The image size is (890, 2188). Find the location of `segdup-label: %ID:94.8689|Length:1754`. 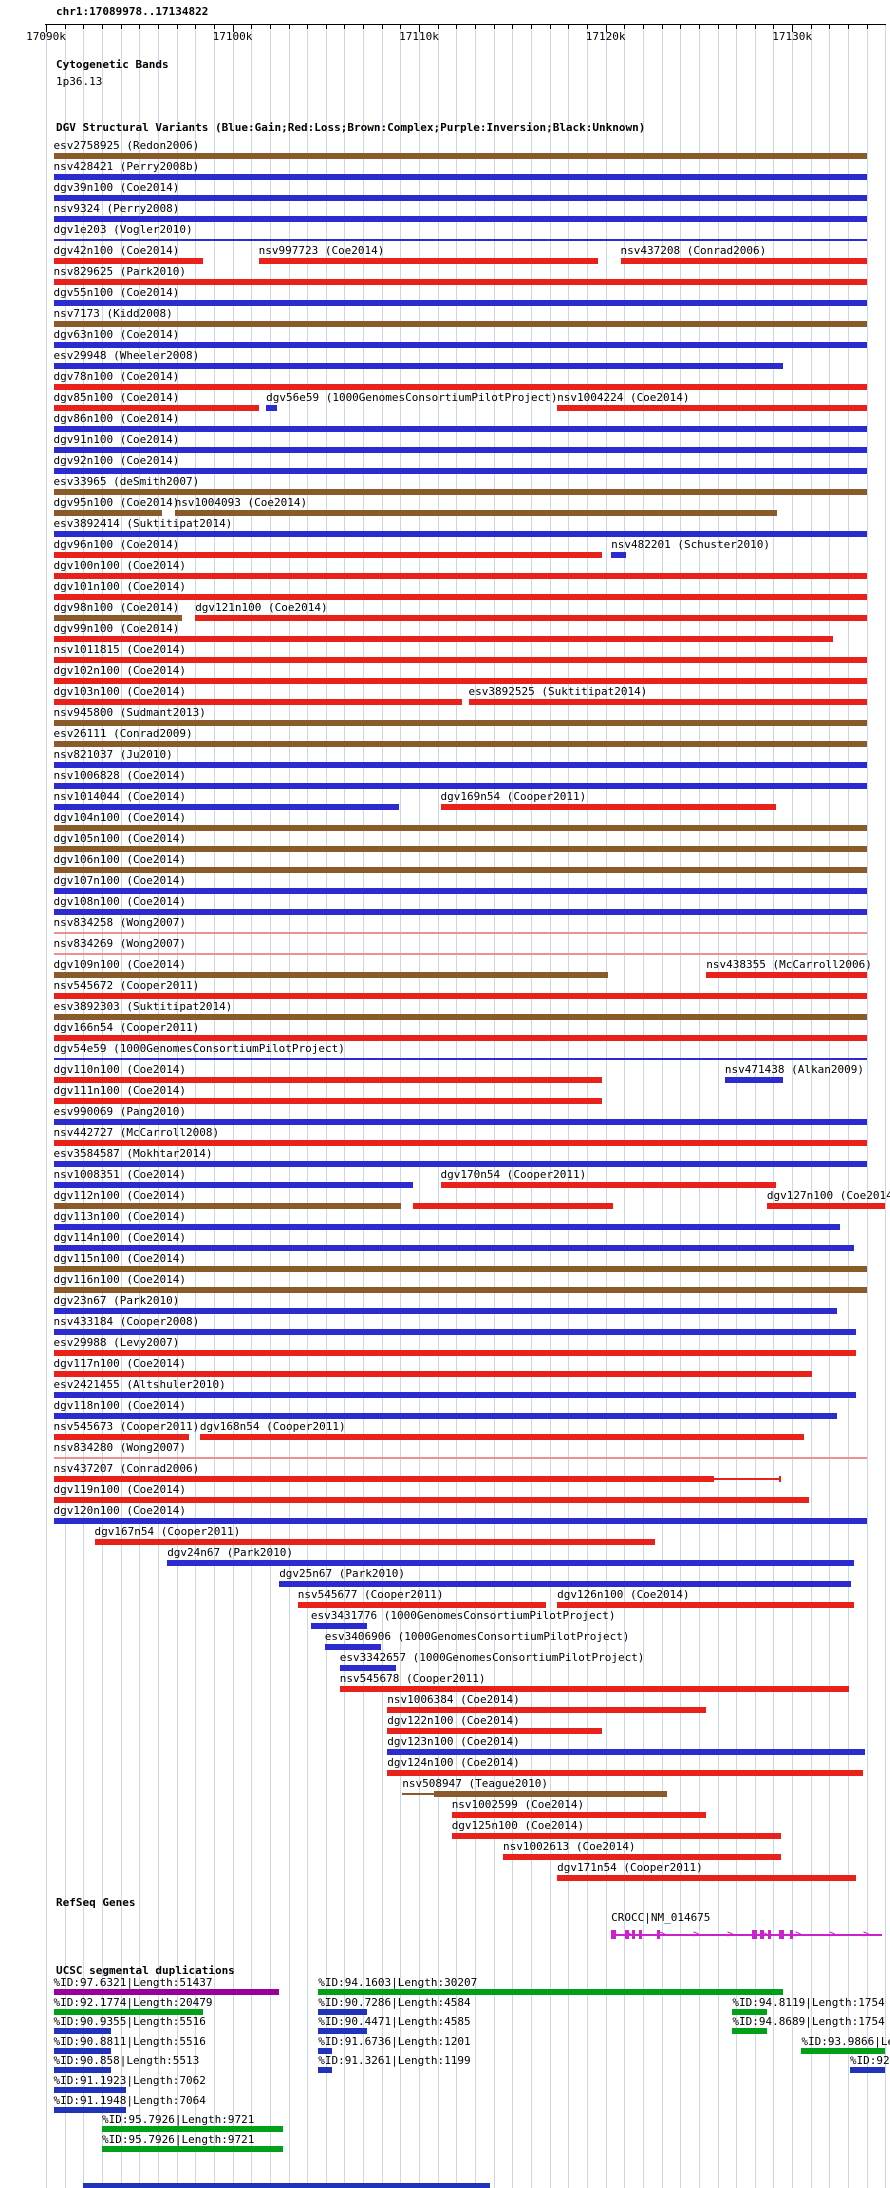

segdup-label: %ID:94.8689|Length:1754 is located at coordinates (808, 2022).